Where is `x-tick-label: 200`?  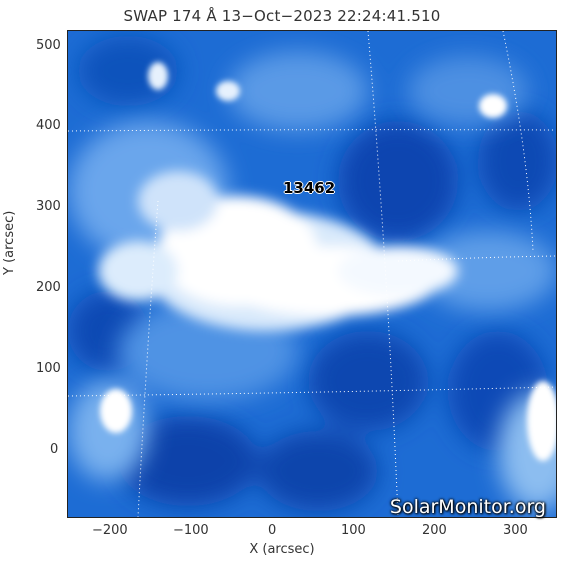
x-tick-label: 200 is located at coordinates (434, 530).